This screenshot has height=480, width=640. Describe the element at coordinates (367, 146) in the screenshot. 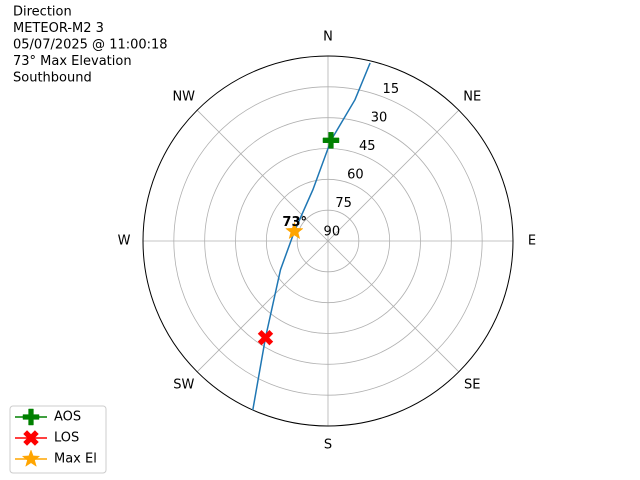

I see `r-tick-label: 45` at that location.